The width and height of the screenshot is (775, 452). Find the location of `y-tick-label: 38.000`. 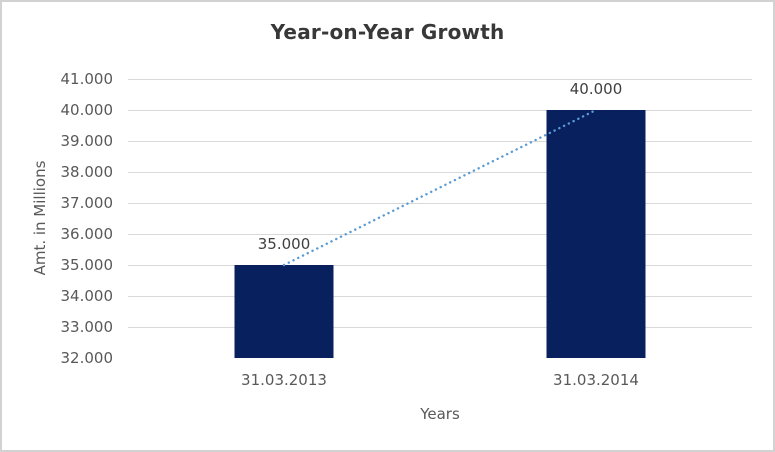

y-tick-label: 38.000 is located at coordinates (87, 172).